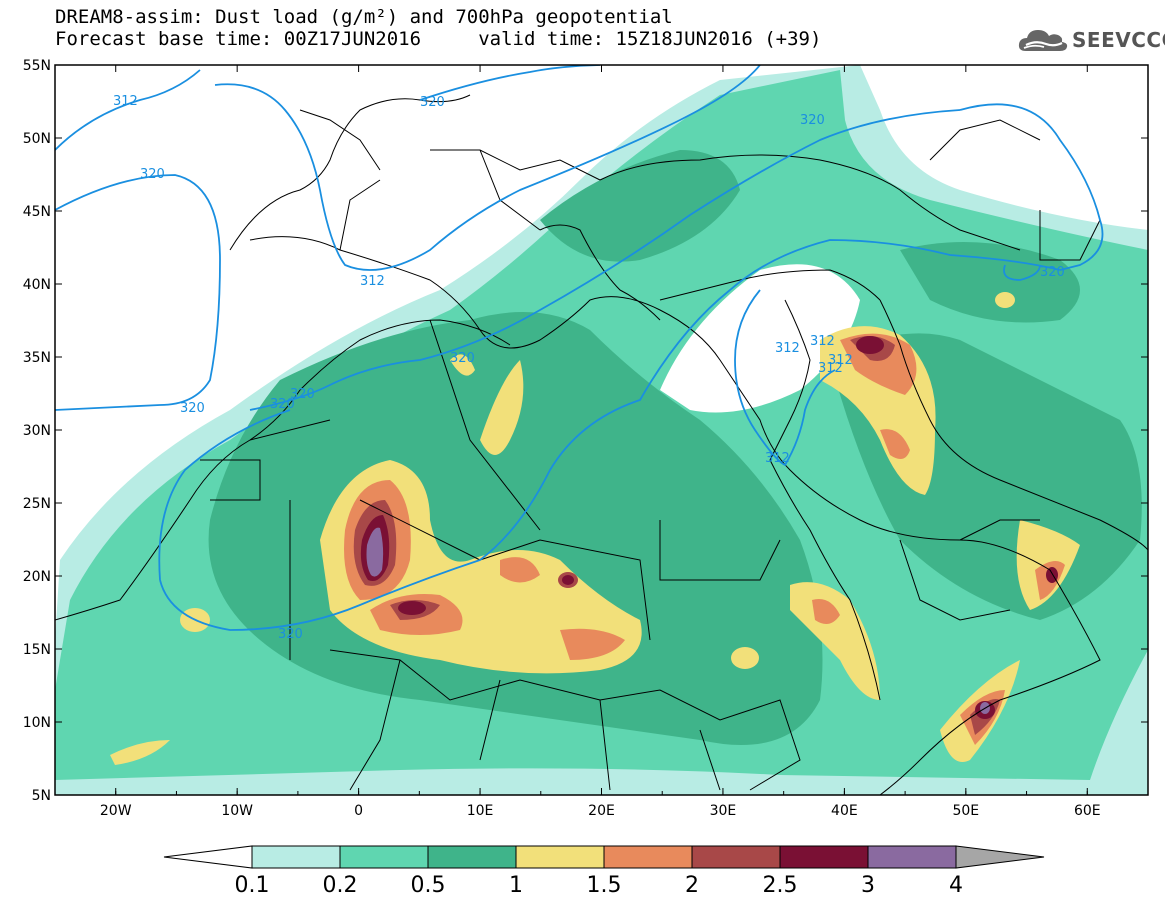 Image resolution: width=1165 pixels, height=907 pixels. What do you see at coordinates (692, 885) in the screenshot?
I see `colorbar-label: 2` at bounding box center [692, 885].